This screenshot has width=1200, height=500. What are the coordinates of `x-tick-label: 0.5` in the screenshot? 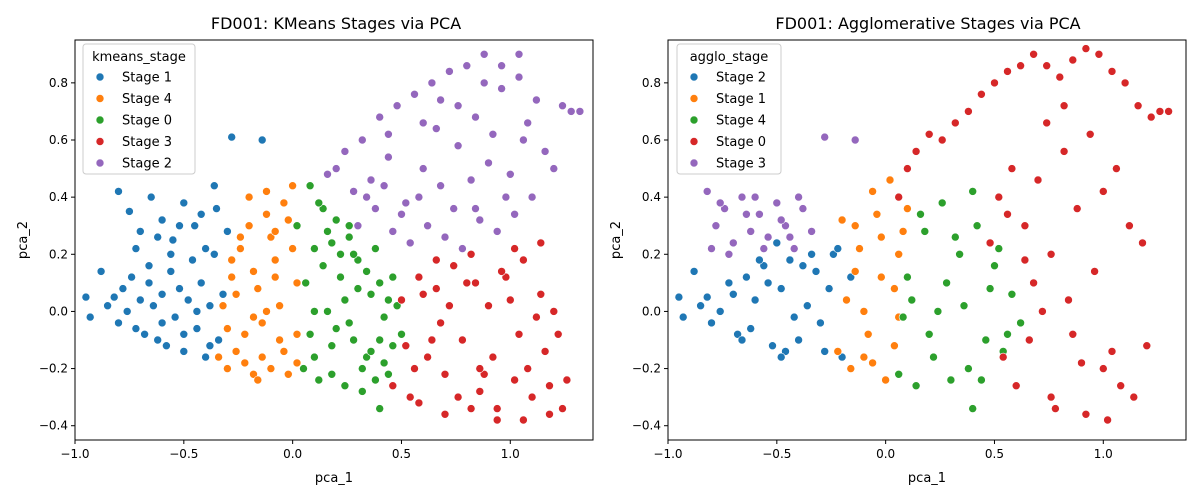 It's located at (994, 454).